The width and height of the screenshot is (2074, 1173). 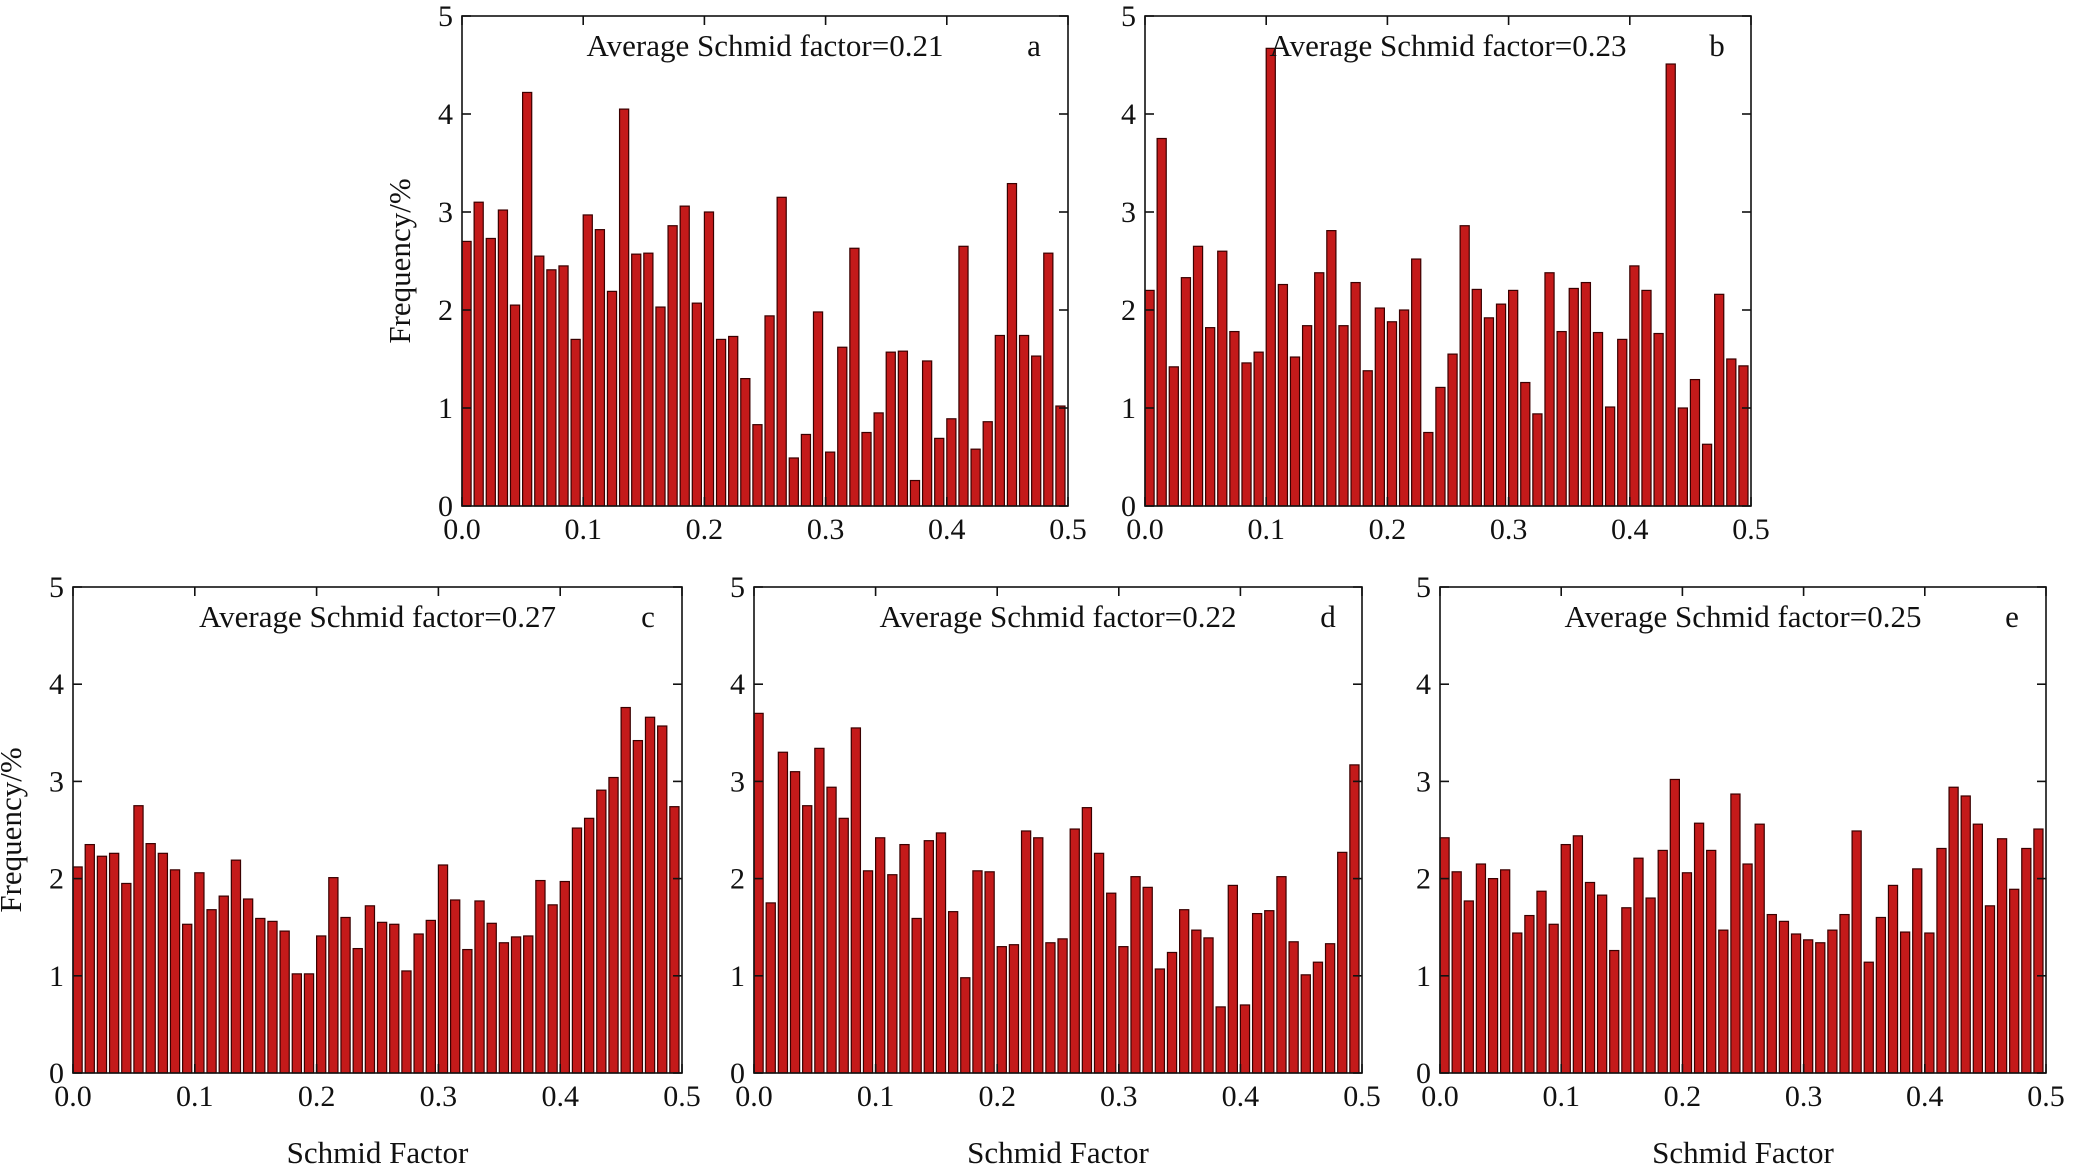 What do you see at coordinates (1128, 16) in the screenshot?
I see `y-tick-label: 5` at bounding box center [1128, 16].